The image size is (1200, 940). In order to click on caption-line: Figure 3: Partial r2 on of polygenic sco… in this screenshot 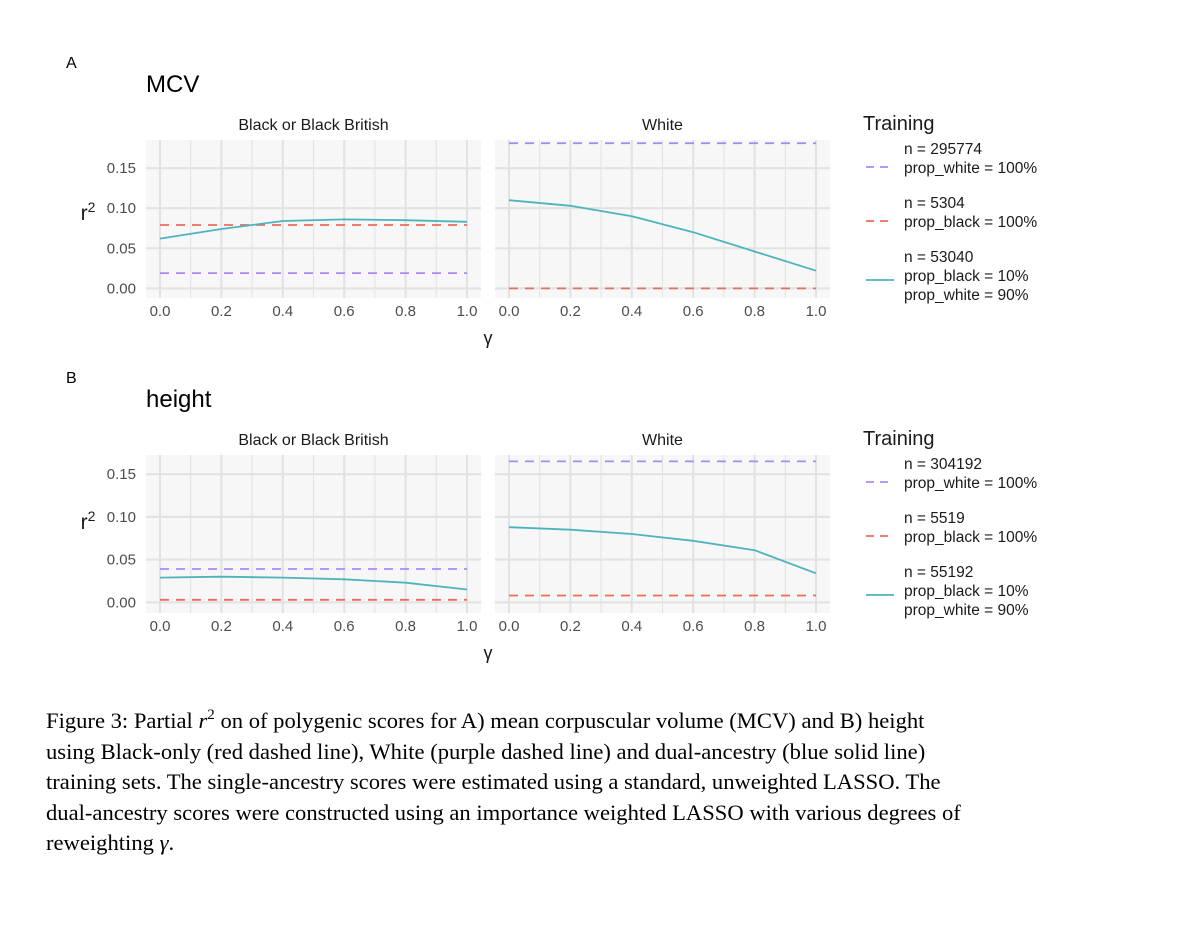, I will do `click(591, 721)`.